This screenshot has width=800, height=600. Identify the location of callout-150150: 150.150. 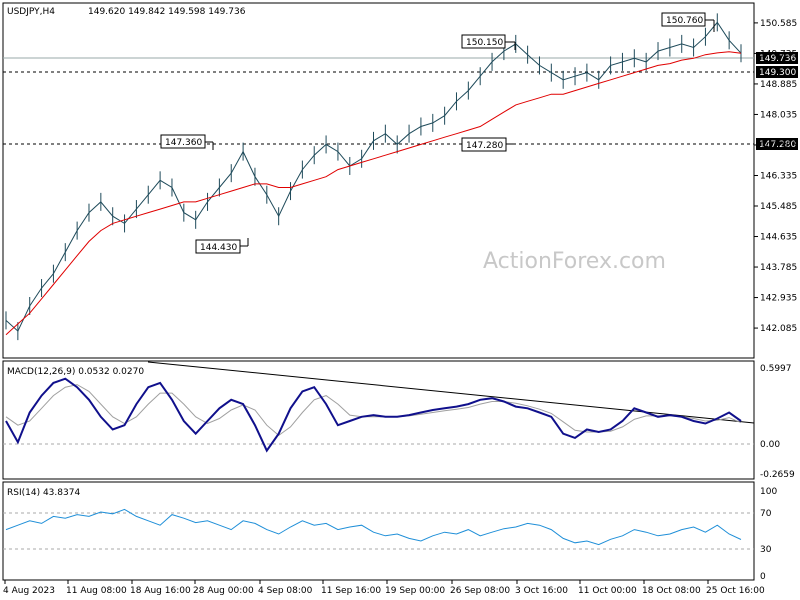
(488, 42).